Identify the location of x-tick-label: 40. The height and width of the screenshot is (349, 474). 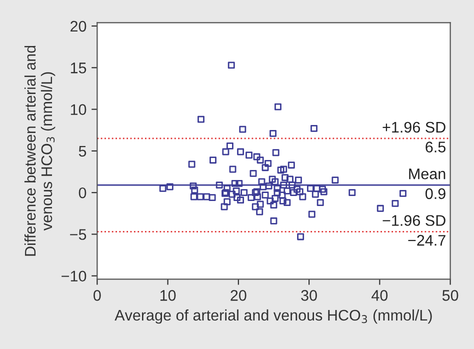
(380, 295).